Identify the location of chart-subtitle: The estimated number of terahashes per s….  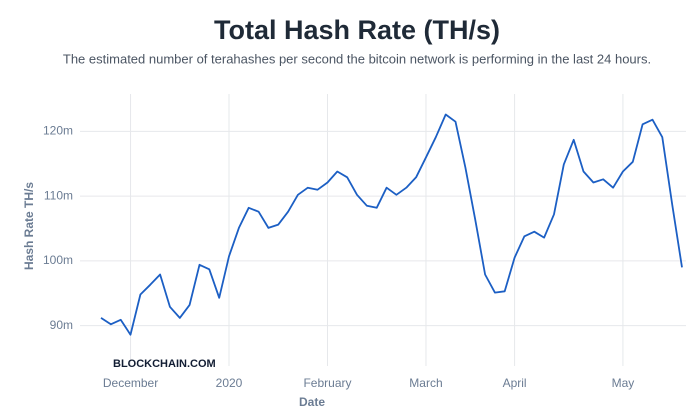
(357, 58).